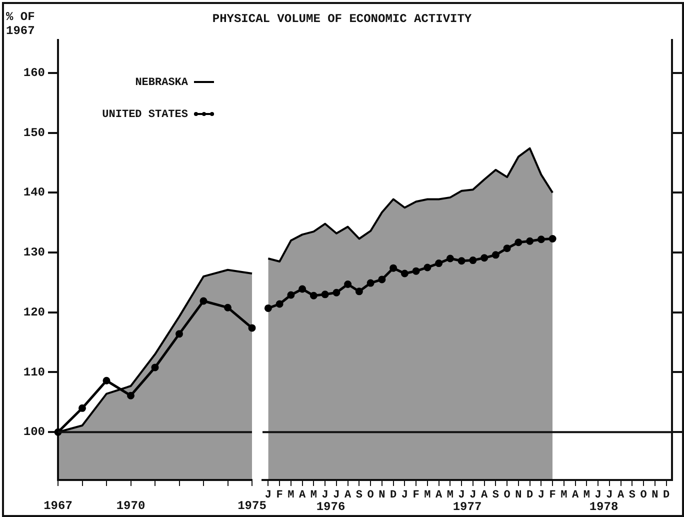  I want to click on y-tick-label: 130, so click(34, 253).